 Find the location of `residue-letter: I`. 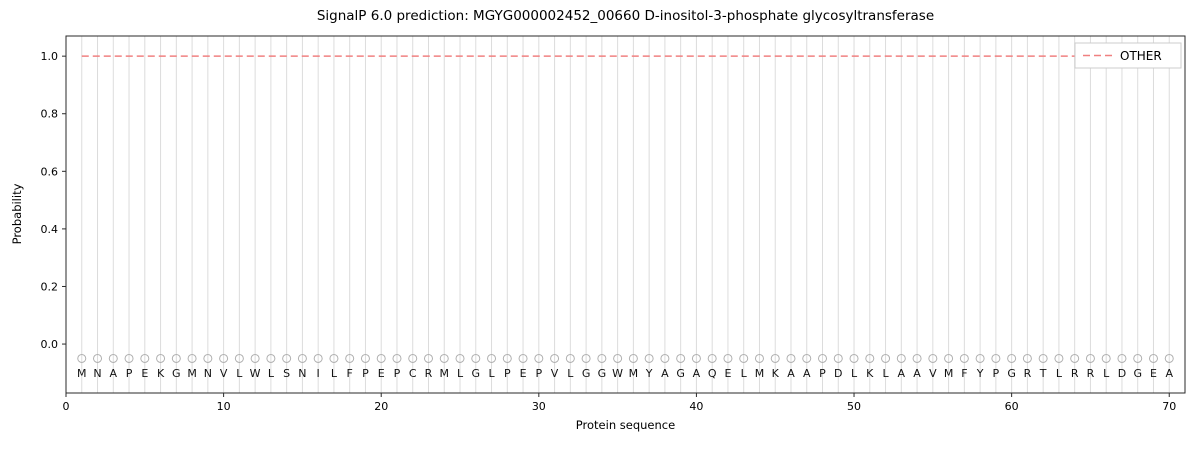

residue-letter: I is located at coordinates (318, 373).